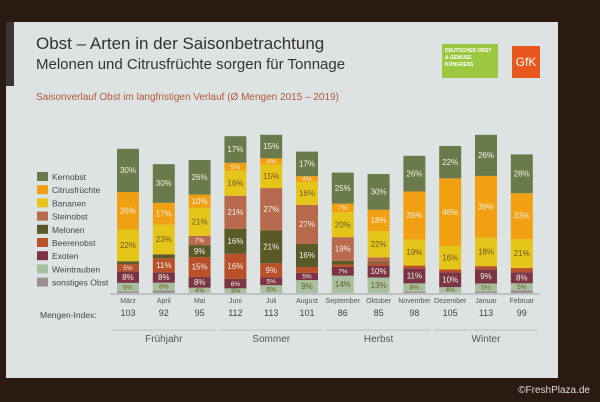 The height and width of the screenshot is (402, 600). Describe the element at coordinates (271, 313) in the screenshot. I see `index-value: 113` at that location.